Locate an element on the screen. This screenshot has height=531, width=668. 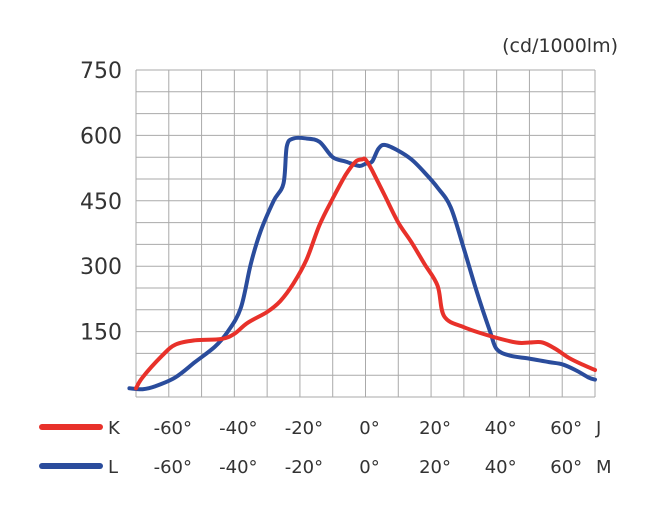
y-tick-label: 450 is located at coordinates (101, 202).